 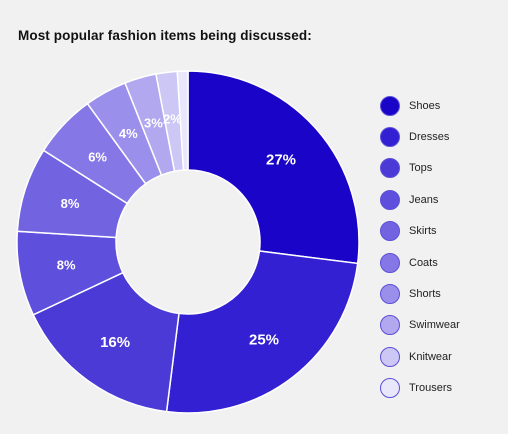 I want to click on slice-tops, so click(x=106, y=342).